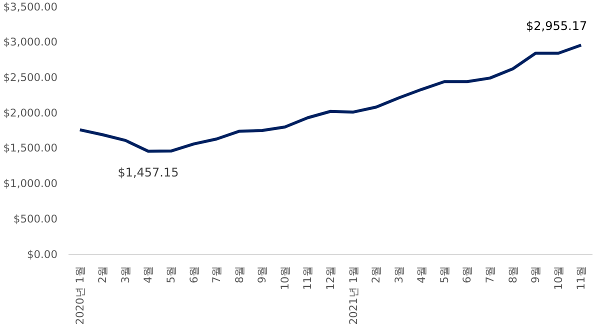 This screenshot has height=331, width=610. I want to click on y-tick-label: $2,500.00, so click(30, 77).